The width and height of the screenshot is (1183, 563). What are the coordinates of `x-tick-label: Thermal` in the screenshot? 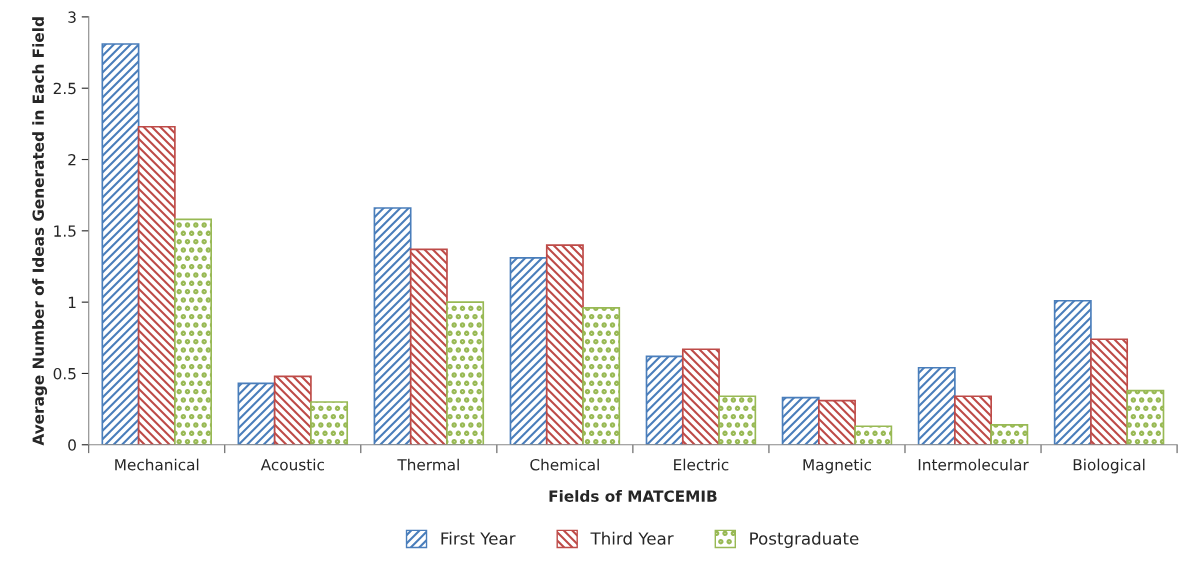 It's located at (428, 464).